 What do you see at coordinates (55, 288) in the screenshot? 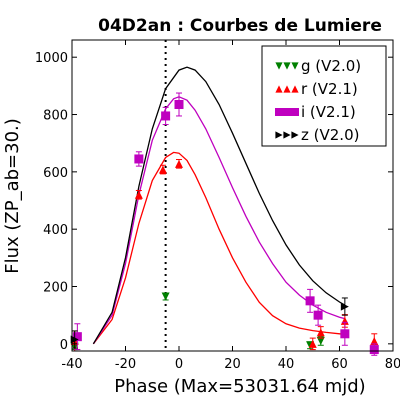
I see `y-tick-label: 200` at bounding box center [55, 288].